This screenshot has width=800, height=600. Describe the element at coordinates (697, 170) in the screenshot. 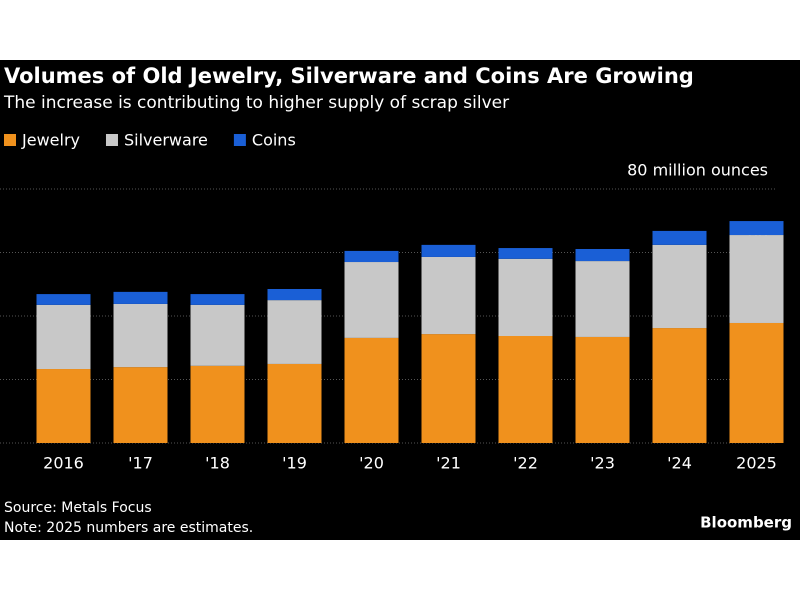

I see `y-tick-label: 80 million ounces` at that location.